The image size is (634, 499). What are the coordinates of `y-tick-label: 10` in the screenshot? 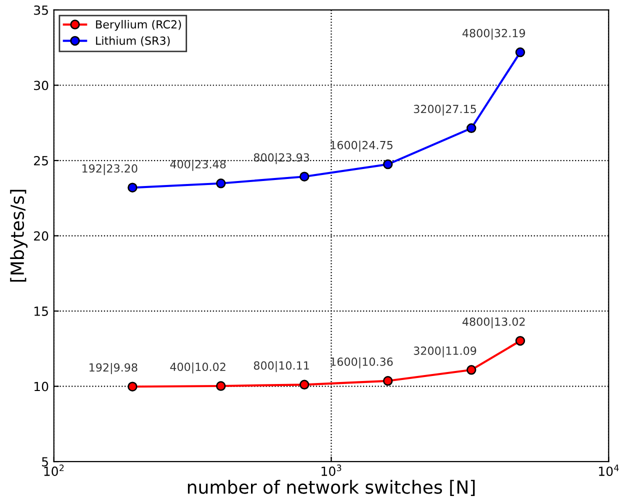 It's located at (41, 387).